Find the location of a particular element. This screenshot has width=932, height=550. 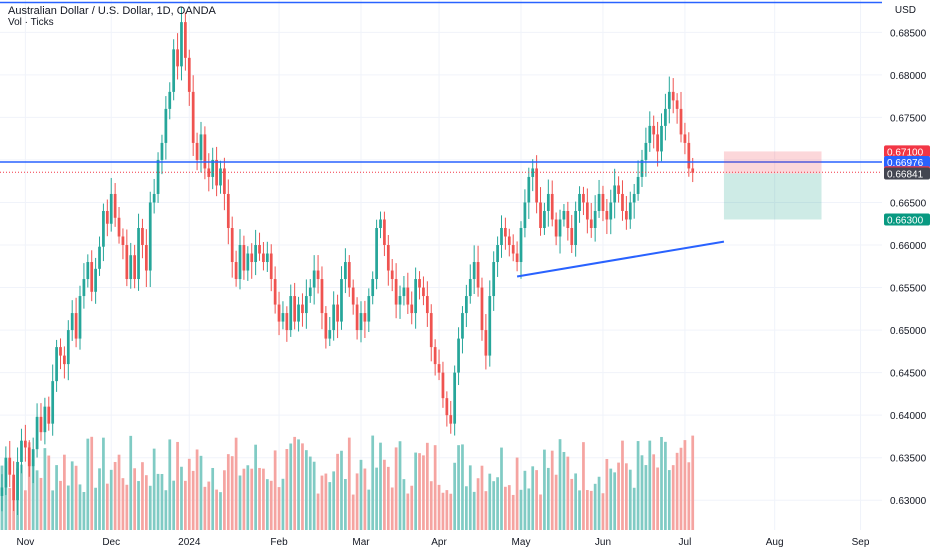

price-axis-label: 0.68000 is located at coordinates (908, 76).